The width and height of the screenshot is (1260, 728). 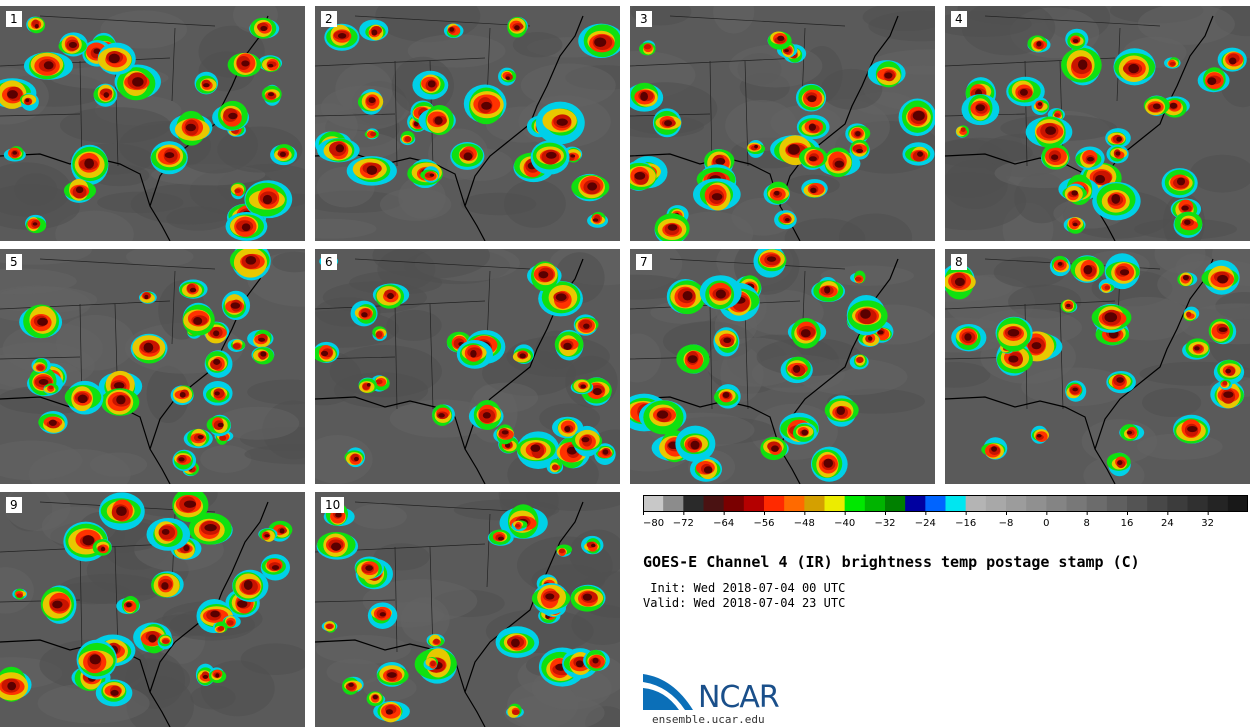 What do you see at coordinates (738, 91) in the screenshot?
I see `state-borders` at bounding box center [738, 91].